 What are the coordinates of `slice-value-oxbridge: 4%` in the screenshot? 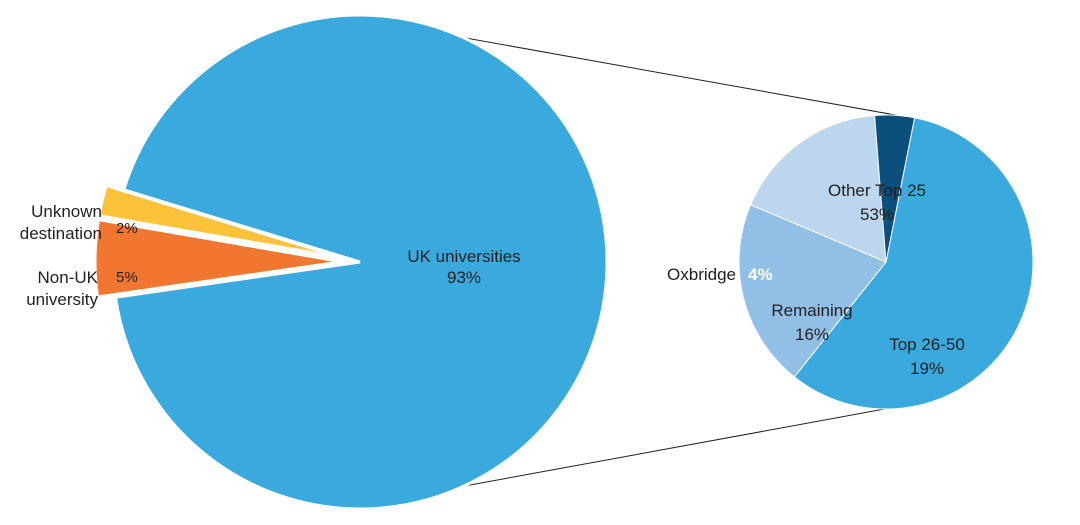 It's located at (760, 274).